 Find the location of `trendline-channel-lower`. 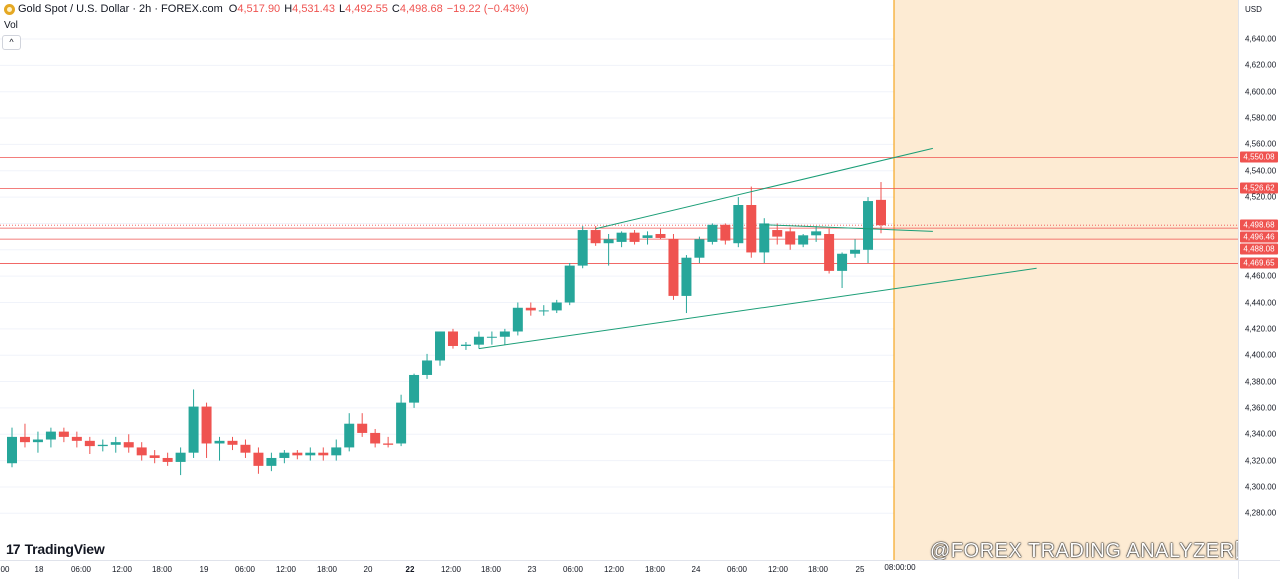

trendline-channel-lower is located at coordinates (757, 308).